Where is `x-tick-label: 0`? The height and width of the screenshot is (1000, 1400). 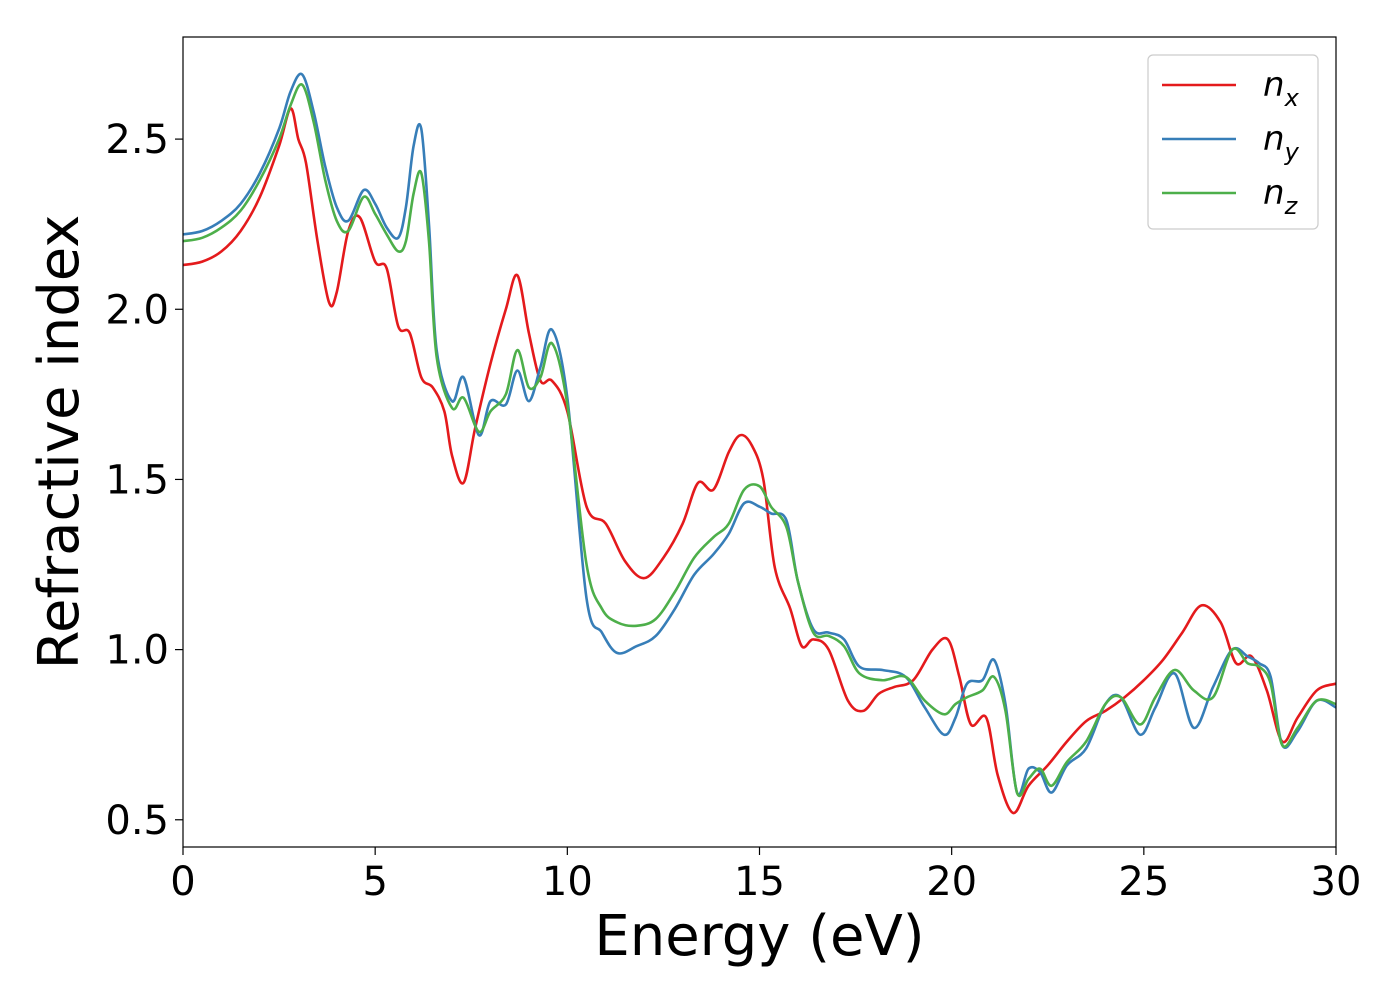
x-tick-label: 0 is located at coordinates (182, 882).